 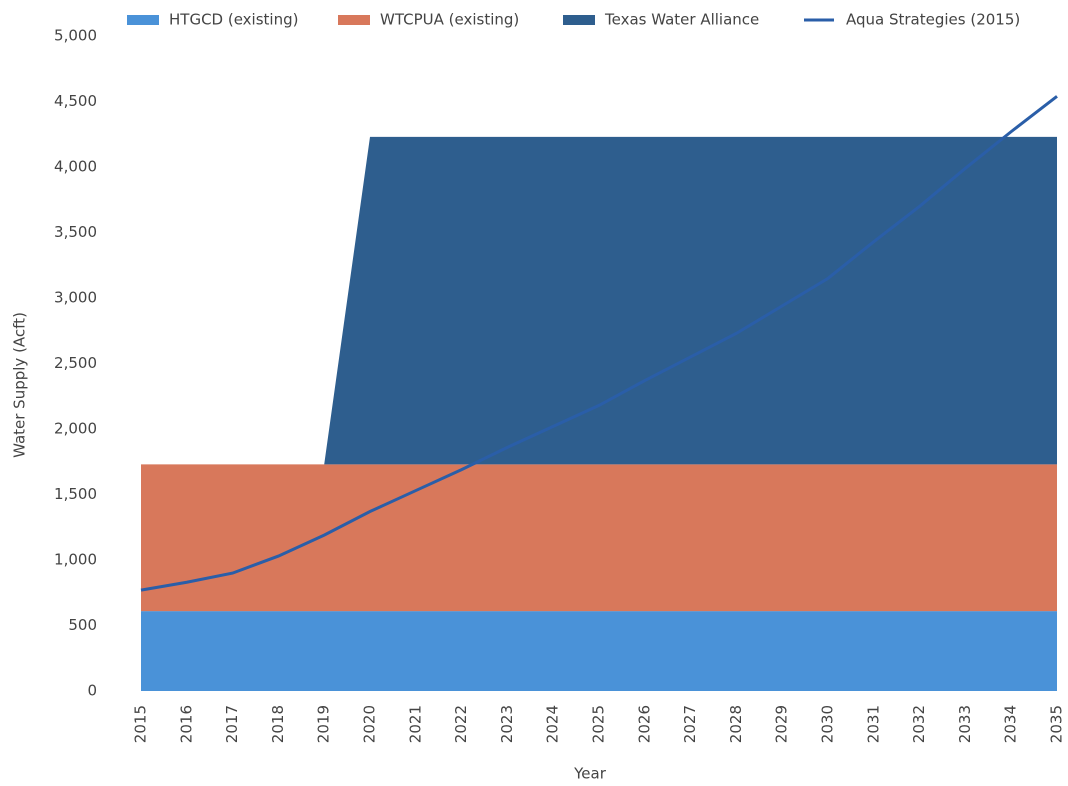 What do you see at coordinates (75, 298) in the screenshot?
I see `y-tick-label: 3,000` at bounding box center [75, 298].